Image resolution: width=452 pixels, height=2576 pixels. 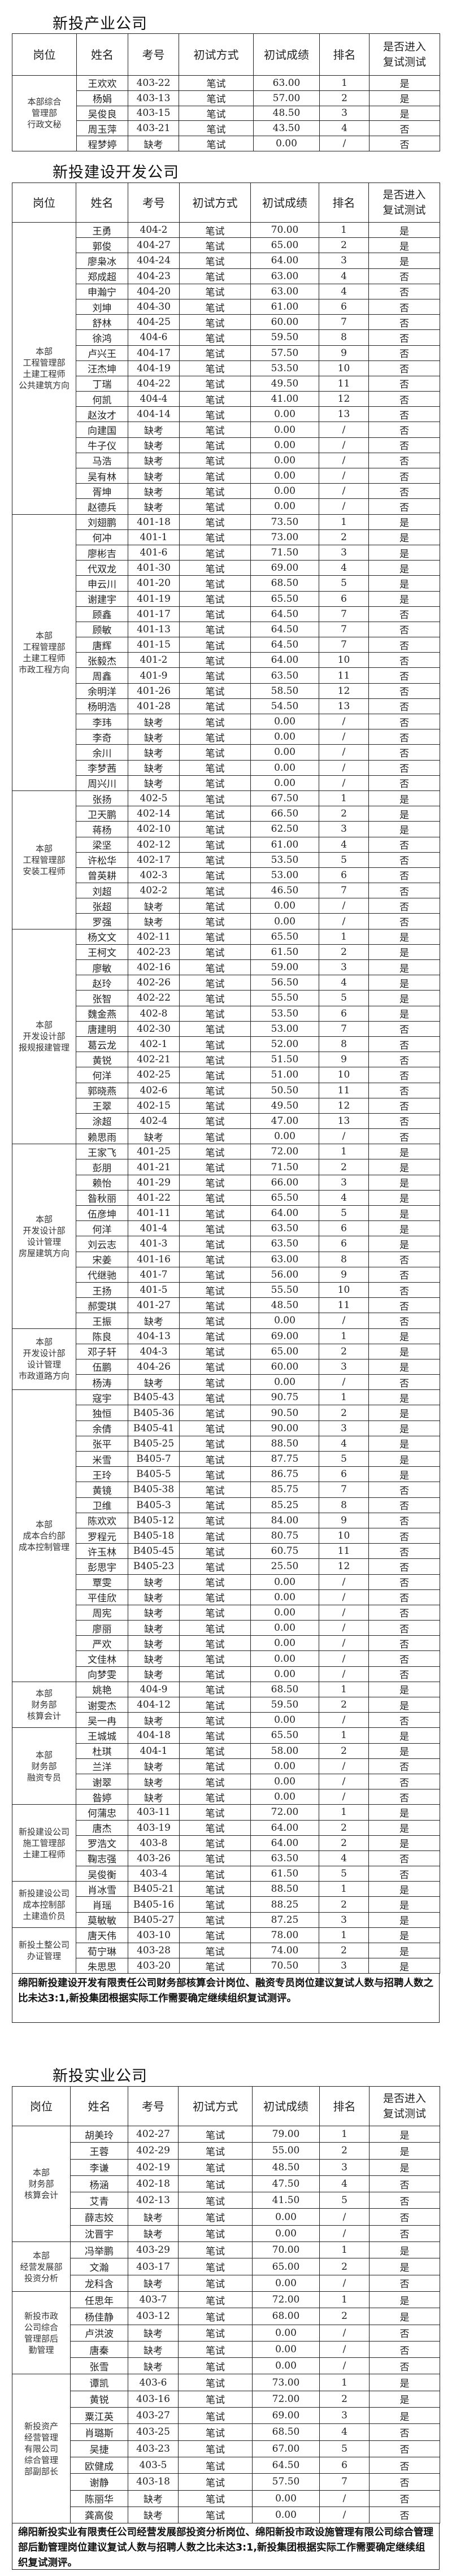 I want to click on exam-number: 404-9, so click(x=154, y=1689).